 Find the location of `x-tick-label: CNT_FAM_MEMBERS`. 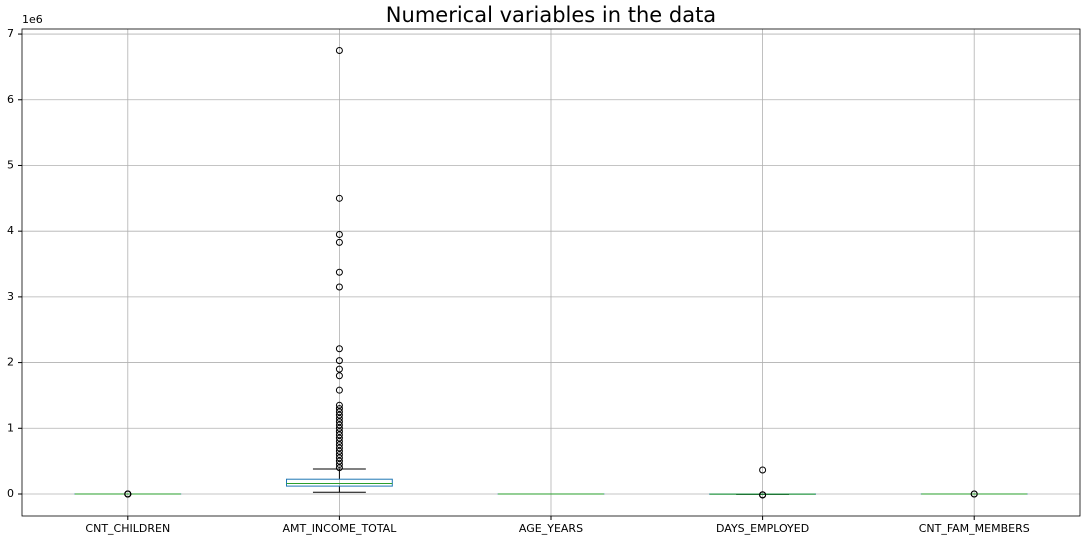

x-tick-label: CNT_FAM_MEMBERS is located at coordinates (974, 528).